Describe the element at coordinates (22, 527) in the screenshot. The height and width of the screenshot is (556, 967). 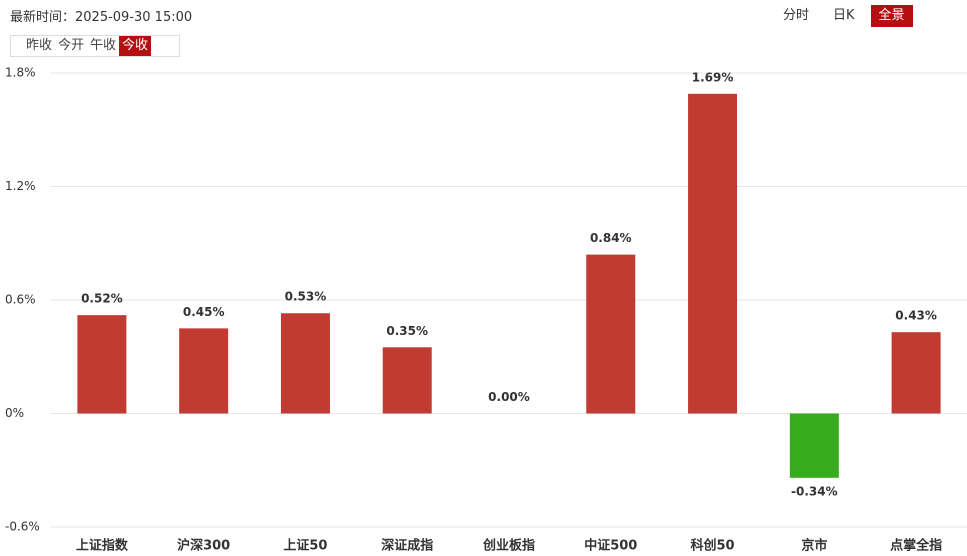
I see `y-tick-label: -0.6%` at that location.